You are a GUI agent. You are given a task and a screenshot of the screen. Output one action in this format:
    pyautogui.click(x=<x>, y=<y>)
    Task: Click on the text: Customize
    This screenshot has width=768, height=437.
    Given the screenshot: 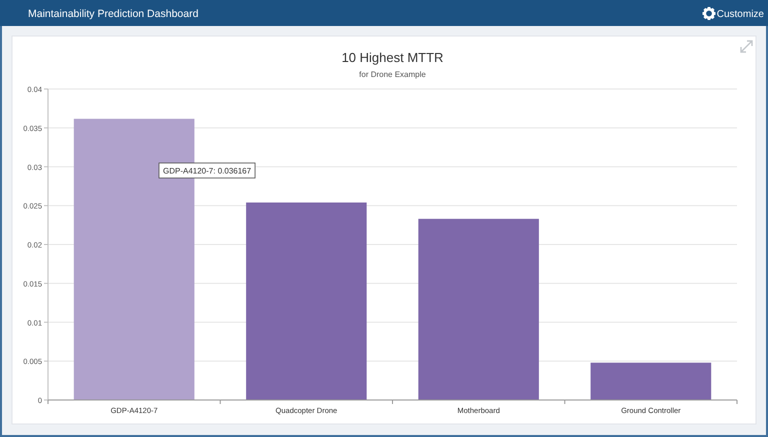 What is the action you would take?
    pyautogui.click(x=740, y=14)
    